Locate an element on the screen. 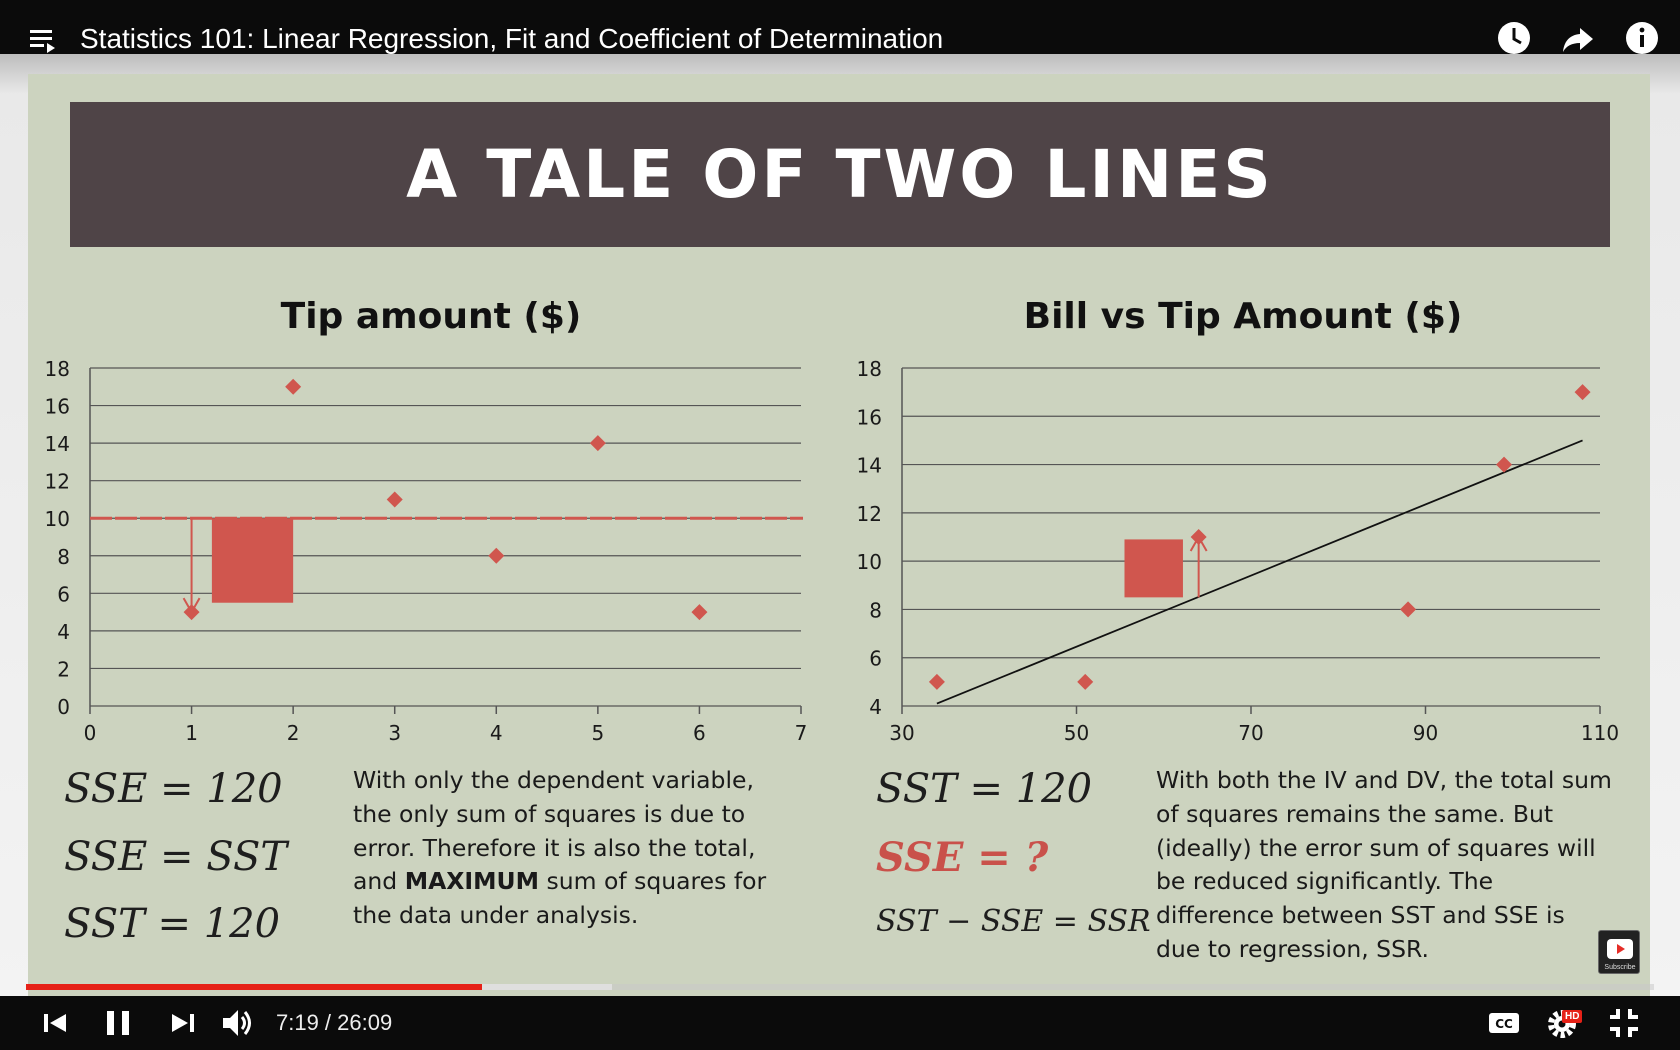  watch-later-icon is located at coordinates (1514, 38).